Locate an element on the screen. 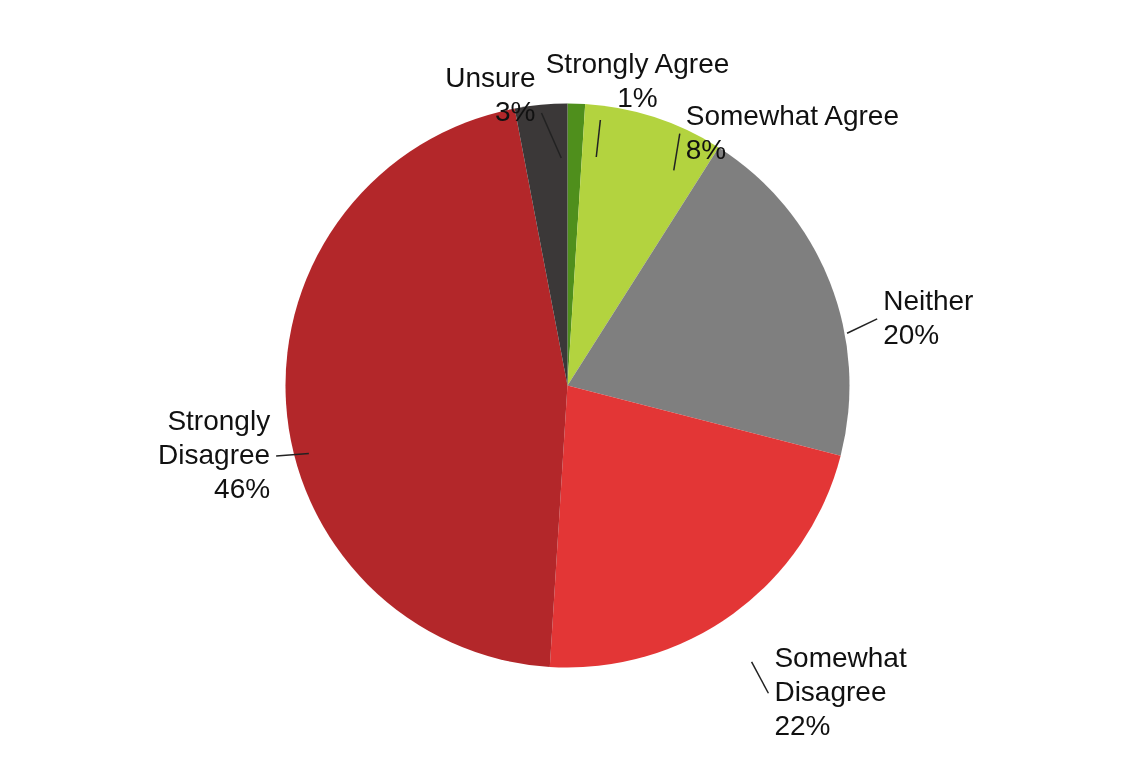 This screenshot has height=771, width=1135. slice-label: Somewhat Agree is located at coordinates (792, 115).